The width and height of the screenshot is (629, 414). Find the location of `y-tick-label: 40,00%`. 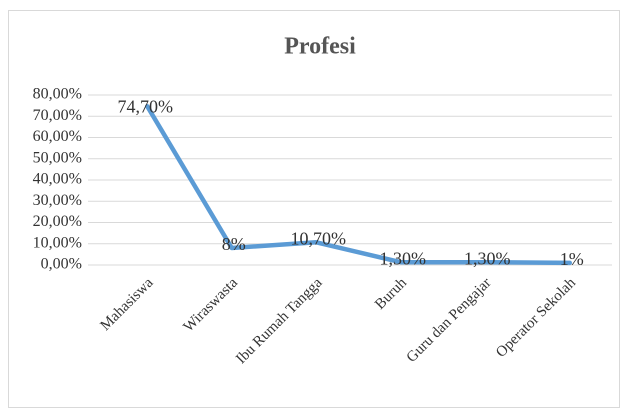

y-tick-label: 40,00% is located at coordinates (57, 179).